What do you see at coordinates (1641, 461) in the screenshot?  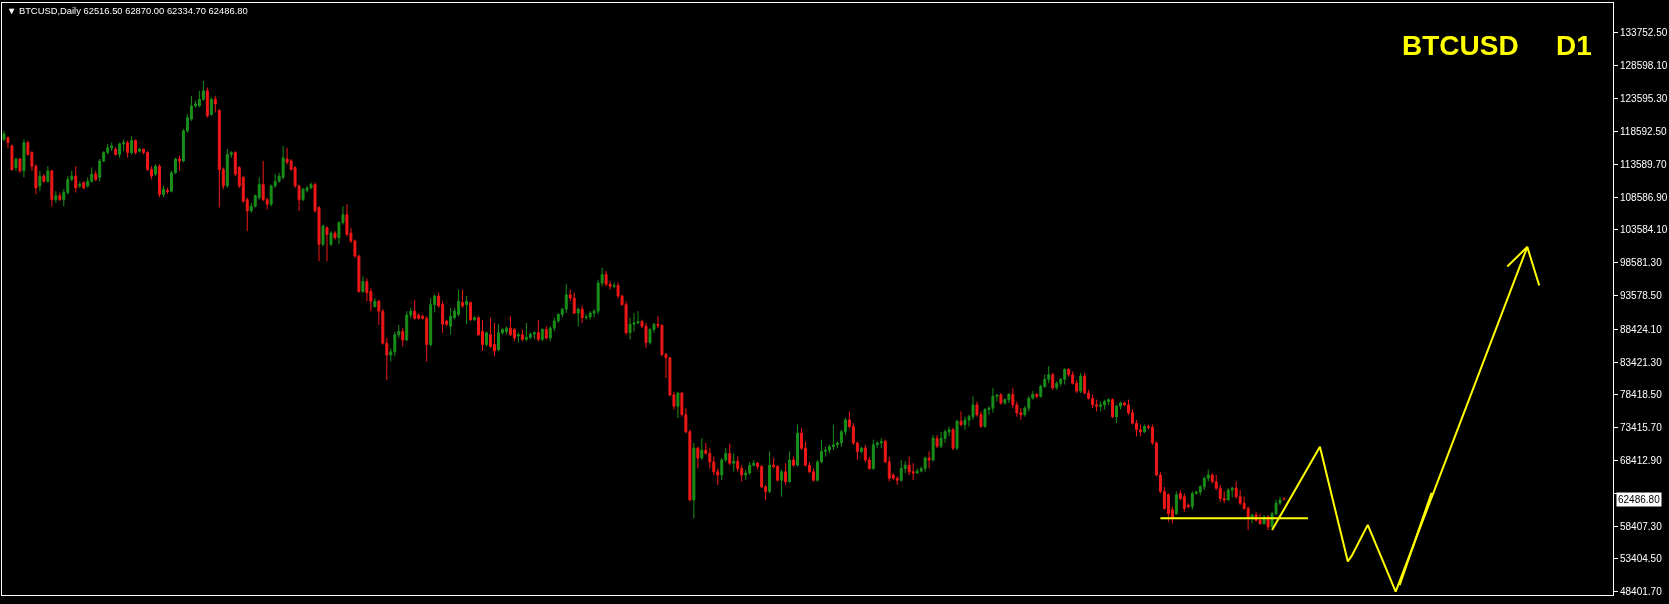 I see `y-tick-label: 68412.90` at bounding box center [1641, 461].